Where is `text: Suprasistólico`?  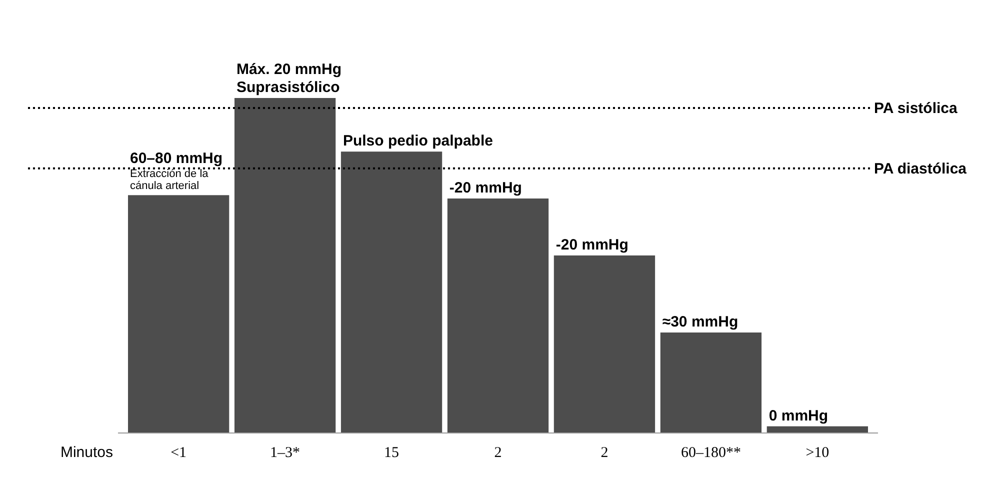
text: Suprasistólico is located at coordinates (288, 87).